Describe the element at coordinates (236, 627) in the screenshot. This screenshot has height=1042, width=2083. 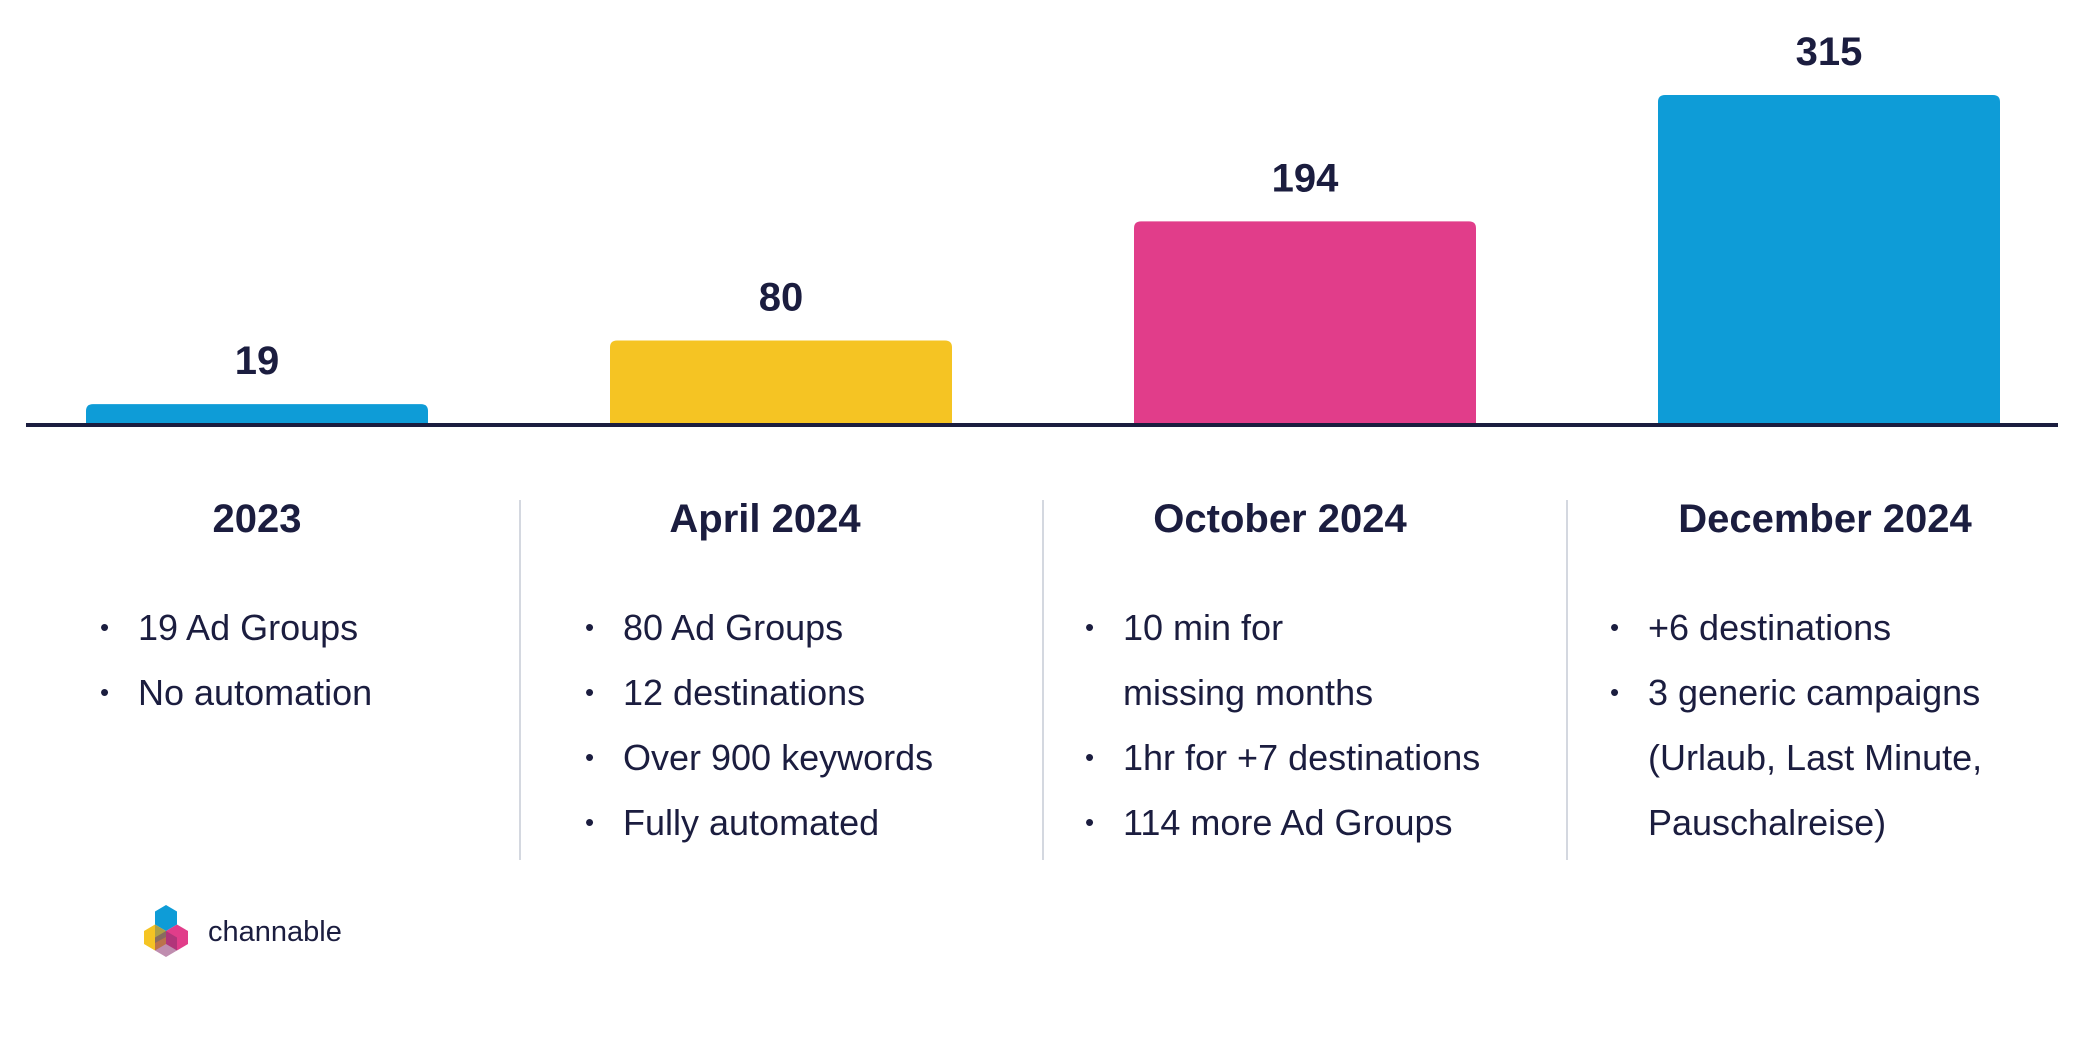
I see `list-item: 19 Ad Groups` at that location.